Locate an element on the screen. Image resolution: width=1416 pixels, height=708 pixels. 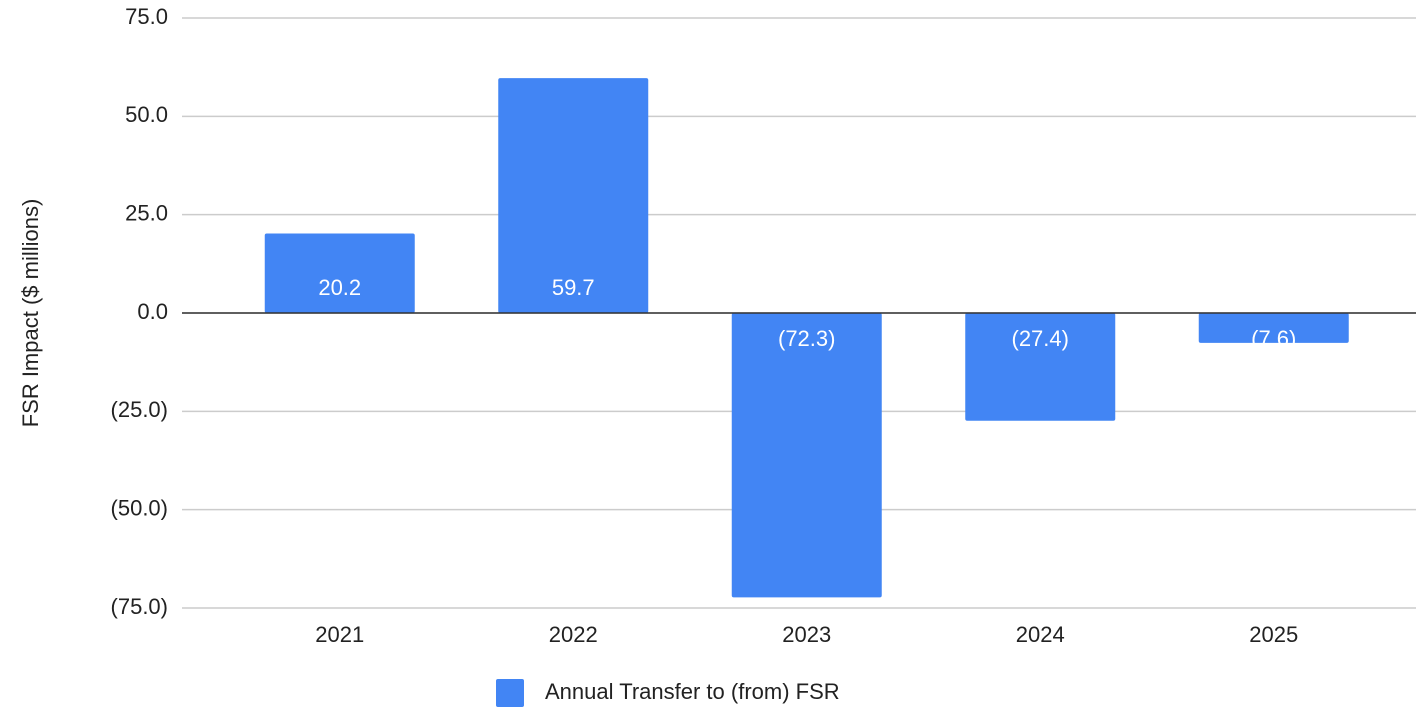
value-label: 59.7 is located at coordinates (573, 287).